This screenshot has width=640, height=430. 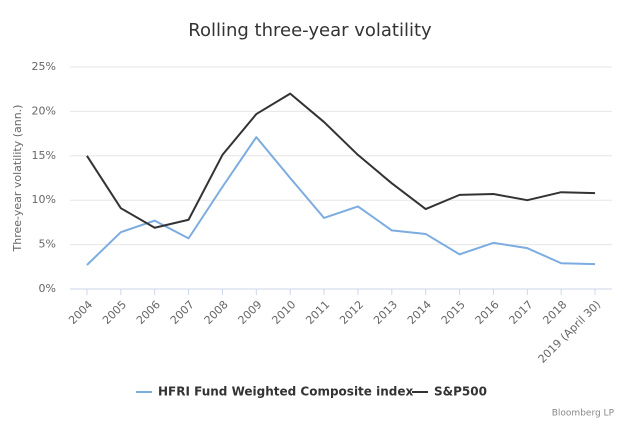 What do you see at coordinates (17, 179) in the screenshot?
I see `y-axis-label: Three-year volatility (ann.)` at bounding box center [17, 179].